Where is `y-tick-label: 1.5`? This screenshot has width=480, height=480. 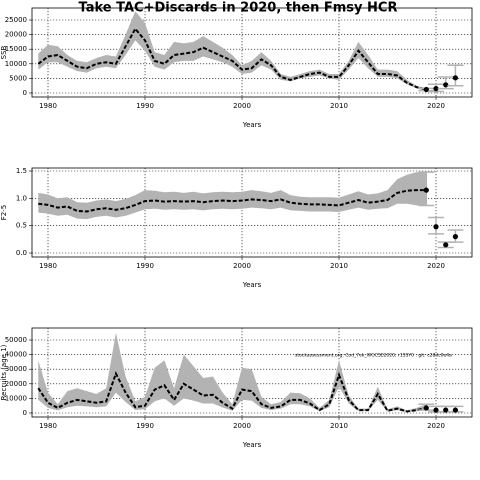
y-tick-label: 1.5 is located at coordinates (21, 171).